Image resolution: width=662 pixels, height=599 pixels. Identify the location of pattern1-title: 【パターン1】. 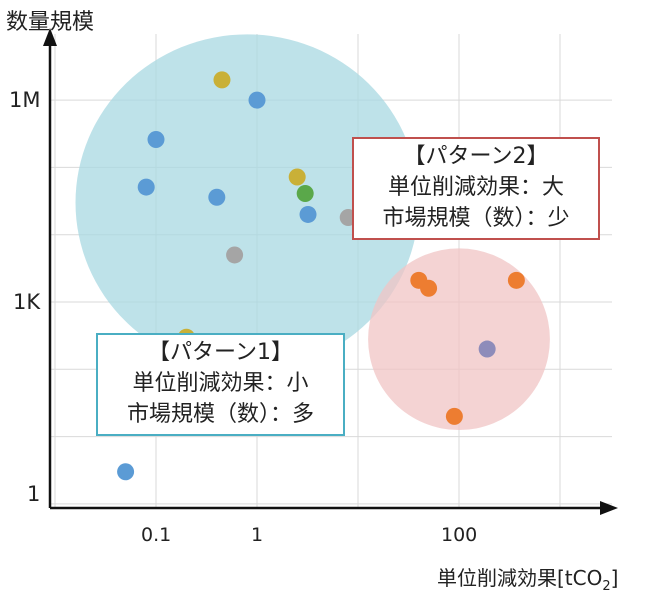
(220, 352).